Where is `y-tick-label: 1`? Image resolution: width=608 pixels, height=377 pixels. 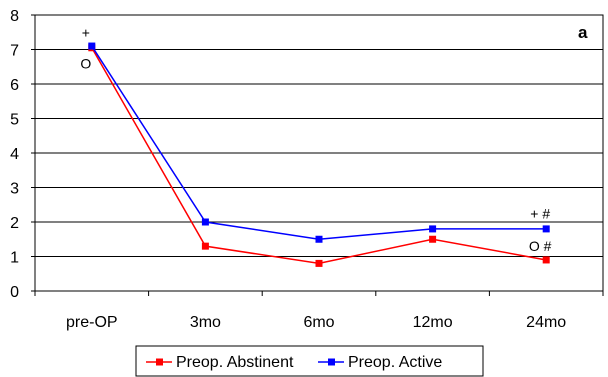
y-tick-label: 1 is located at coordinates (14, 258).